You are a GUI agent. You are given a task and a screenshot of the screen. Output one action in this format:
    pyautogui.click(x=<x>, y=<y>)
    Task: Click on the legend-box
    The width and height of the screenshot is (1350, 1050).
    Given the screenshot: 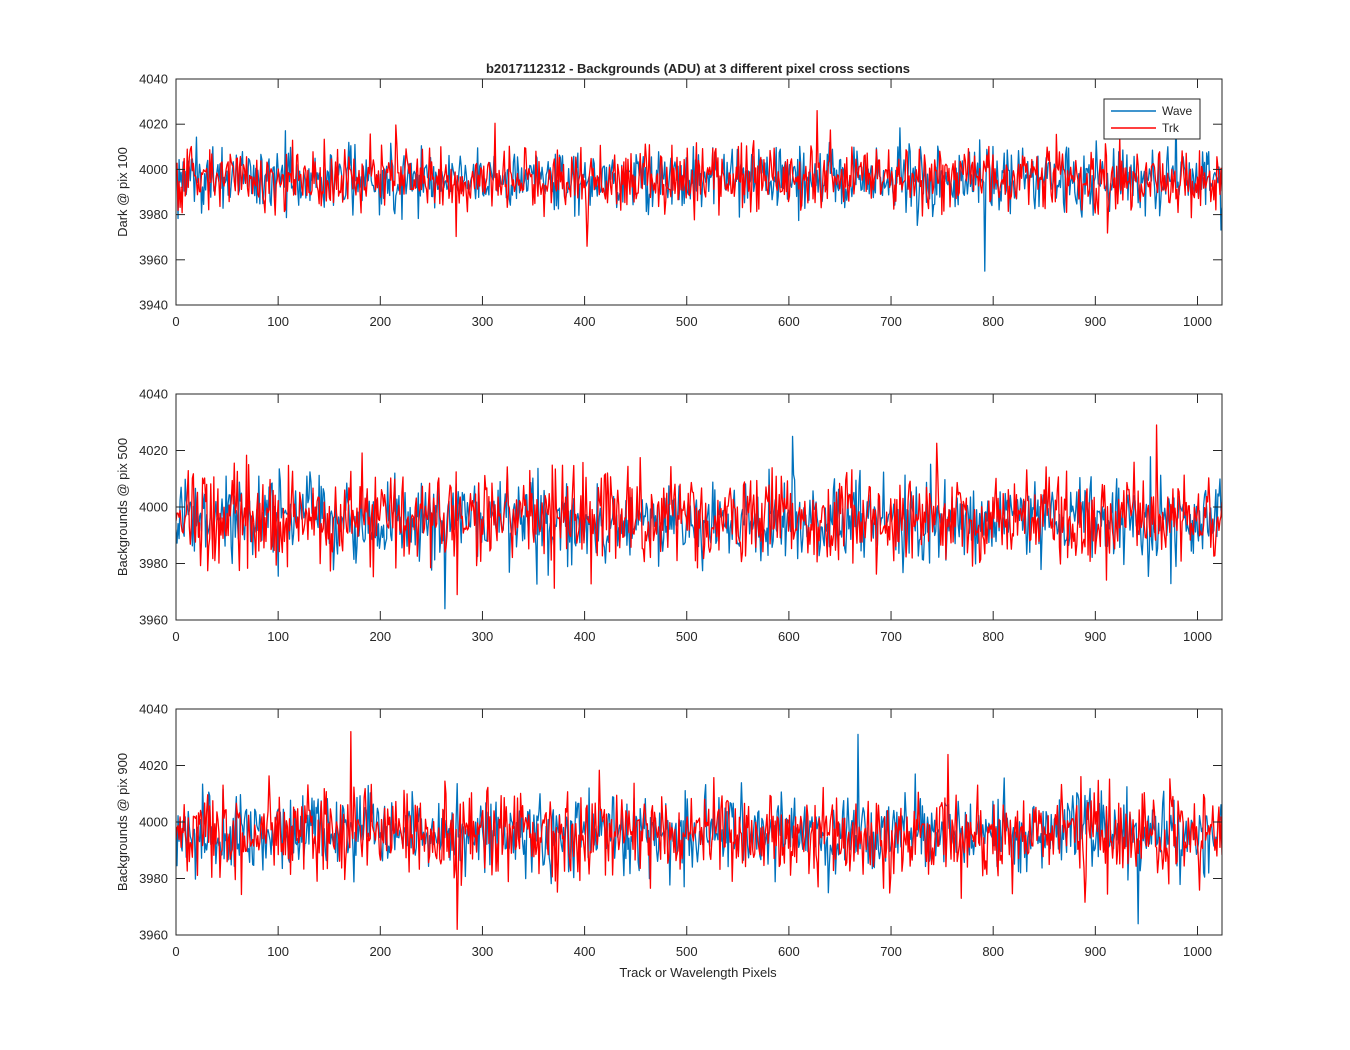 What is the action you would take?
    pyautogui.click(x=1152, y=119)
    